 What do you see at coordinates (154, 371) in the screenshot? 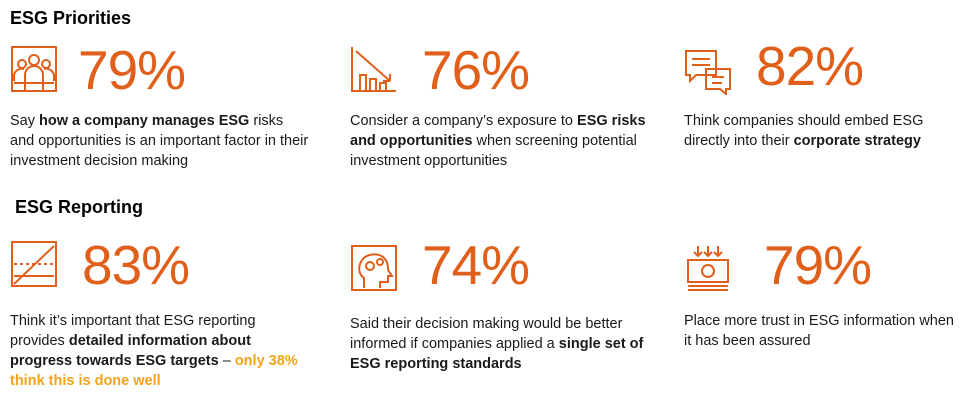
I see `highlight-text: only 38% think this is done well` at bounding box center [154, 371].